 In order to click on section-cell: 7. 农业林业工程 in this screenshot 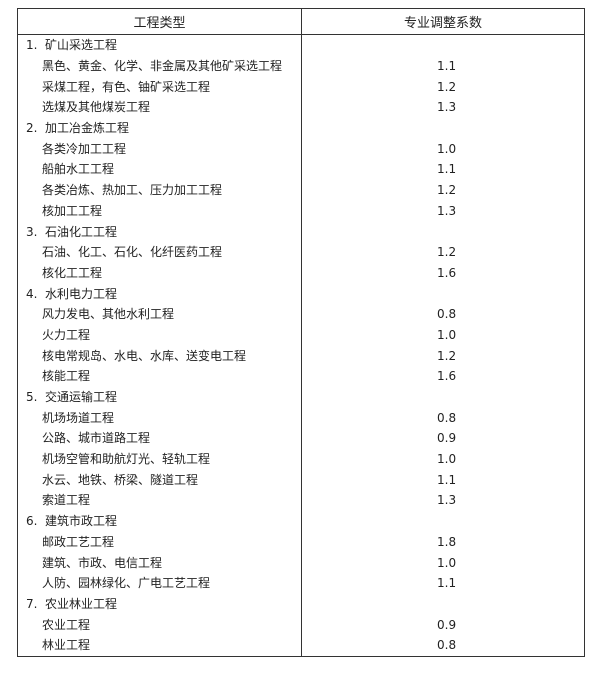, I will do `click(160, 604)`.